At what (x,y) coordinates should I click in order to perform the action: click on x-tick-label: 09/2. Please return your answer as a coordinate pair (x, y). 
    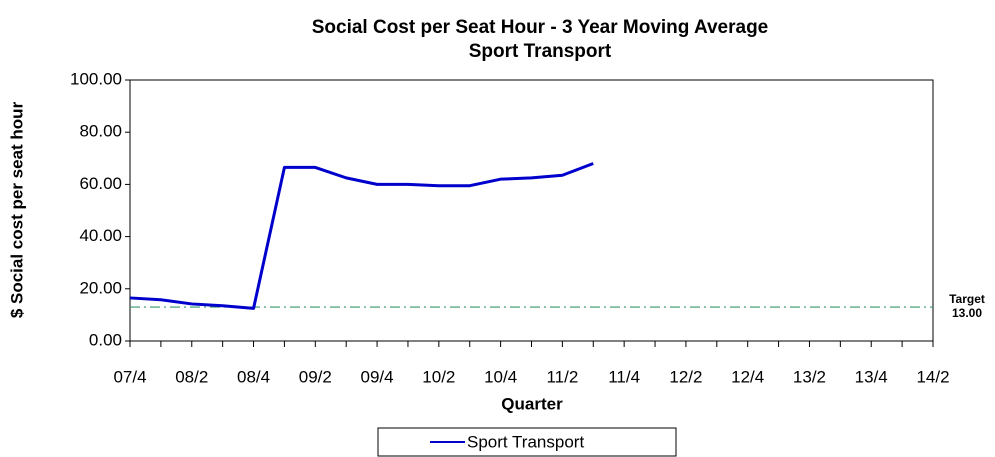
    Looking at the image, I should click on (315, 376).